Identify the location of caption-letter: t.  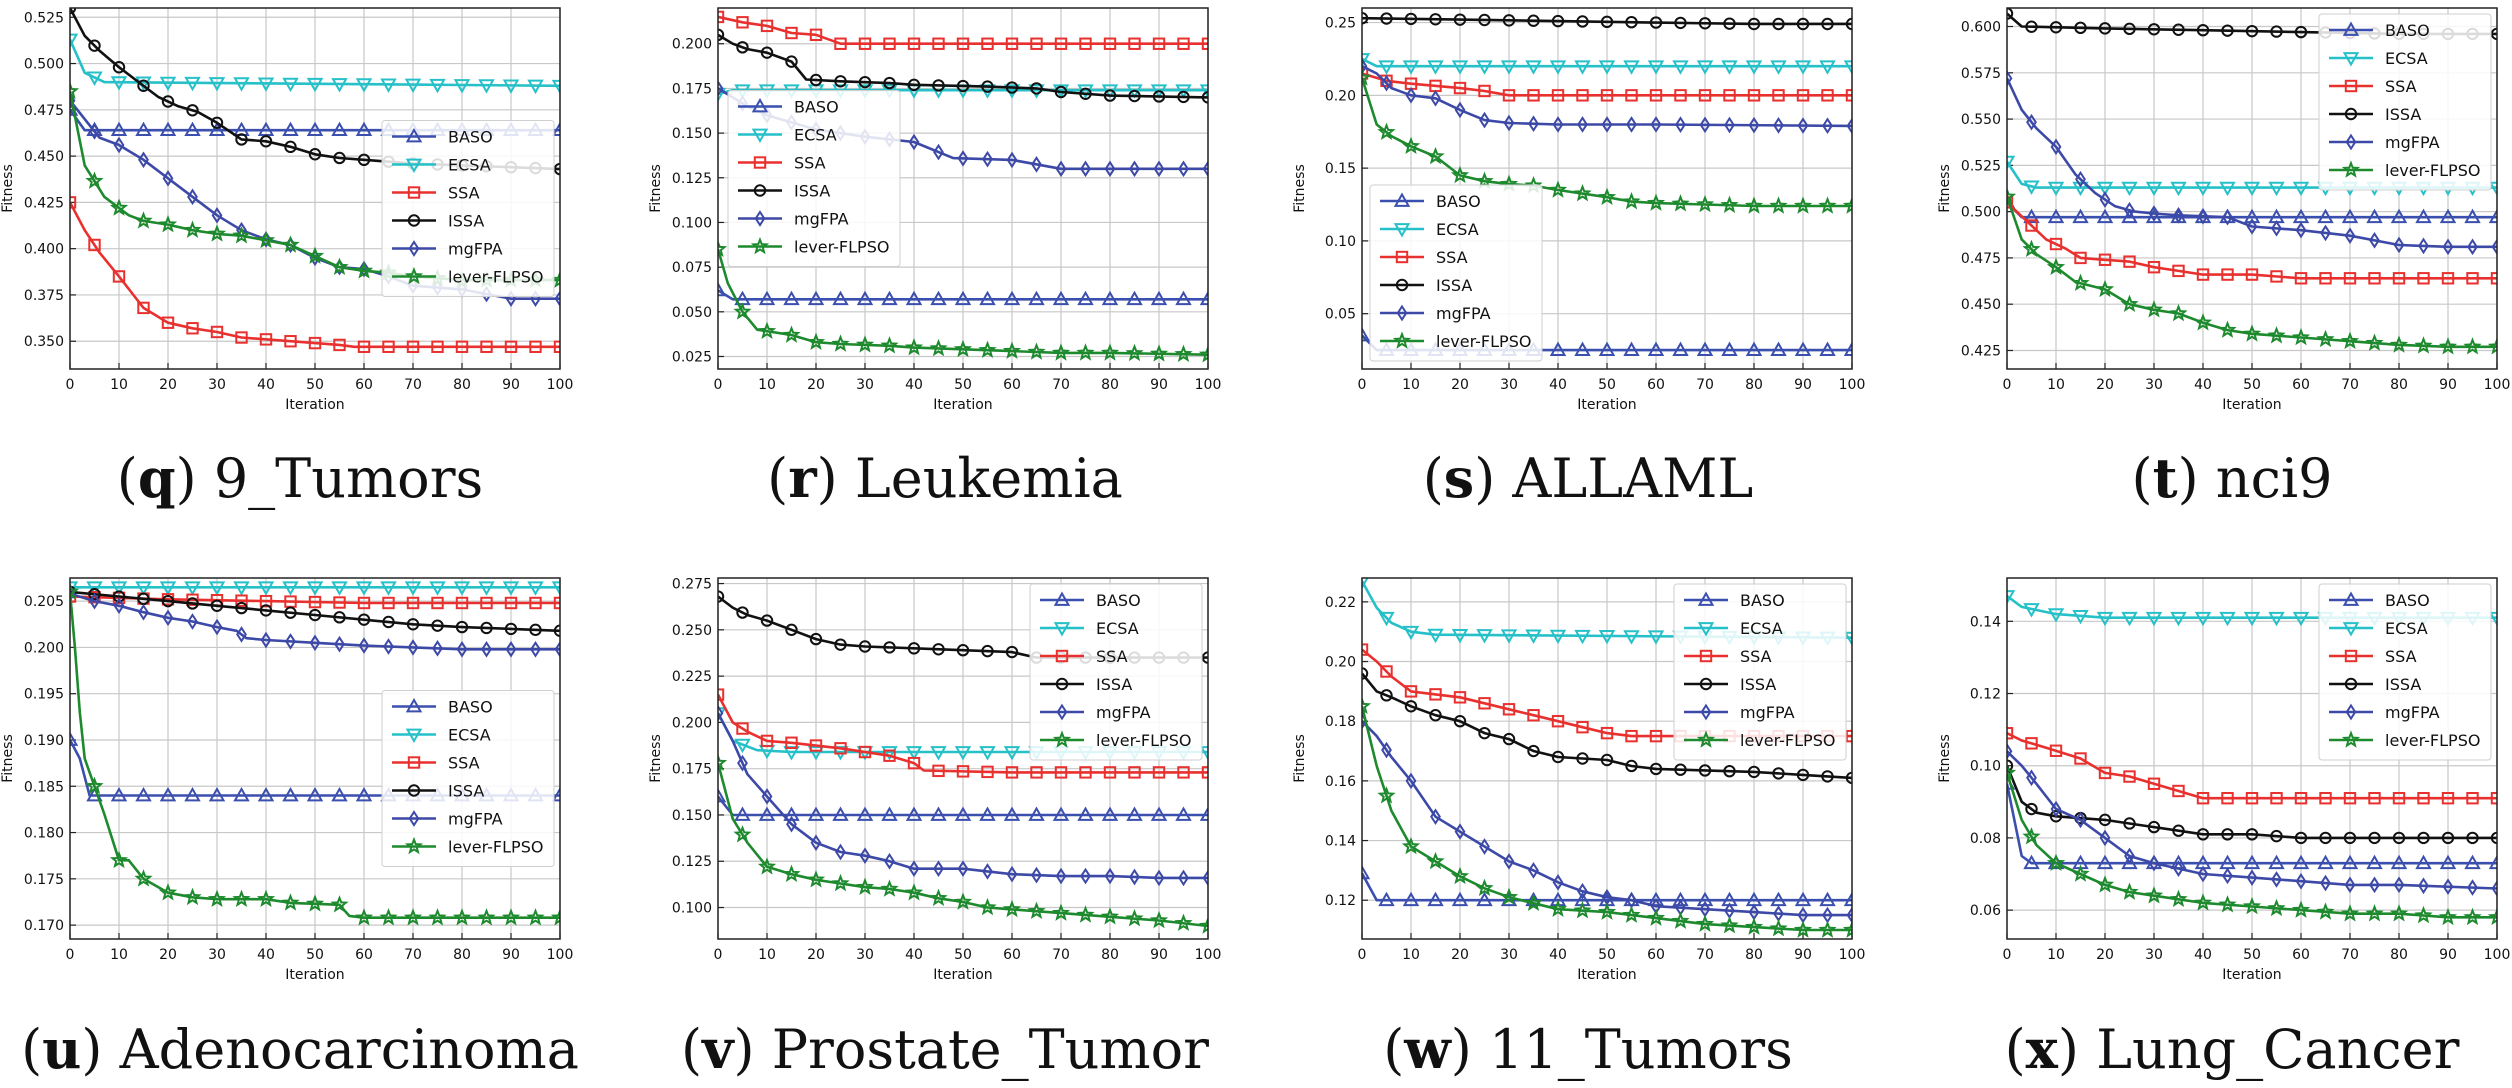
(2165, 478).